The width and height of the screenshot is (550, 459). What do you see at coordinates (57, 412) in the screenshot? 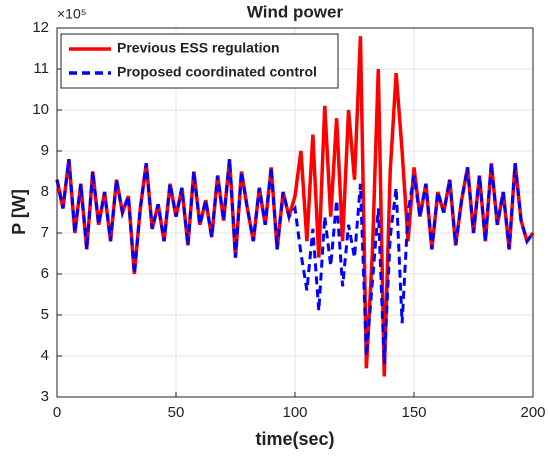
I see `x-tick-label: 0` at bounding box center [57, 412].